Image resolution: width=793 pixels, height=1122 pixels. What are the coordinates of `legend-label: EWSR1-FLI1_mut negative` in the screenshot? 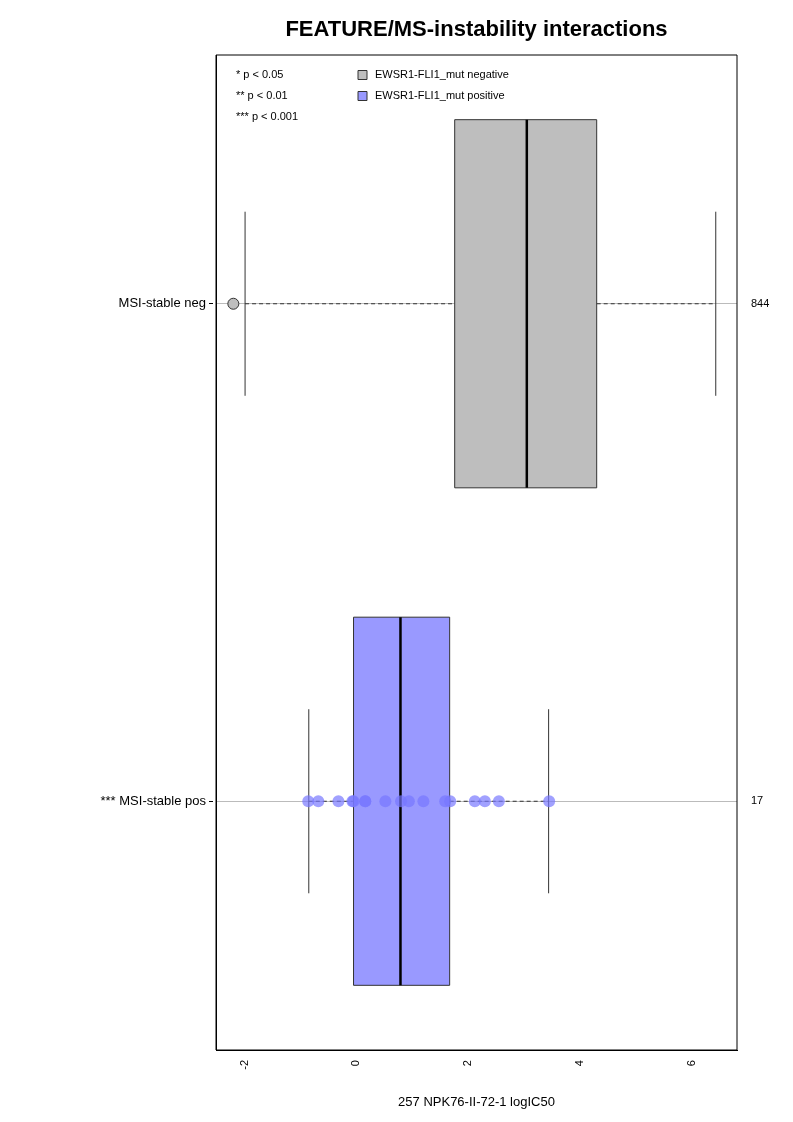 It's located at (442, 74).